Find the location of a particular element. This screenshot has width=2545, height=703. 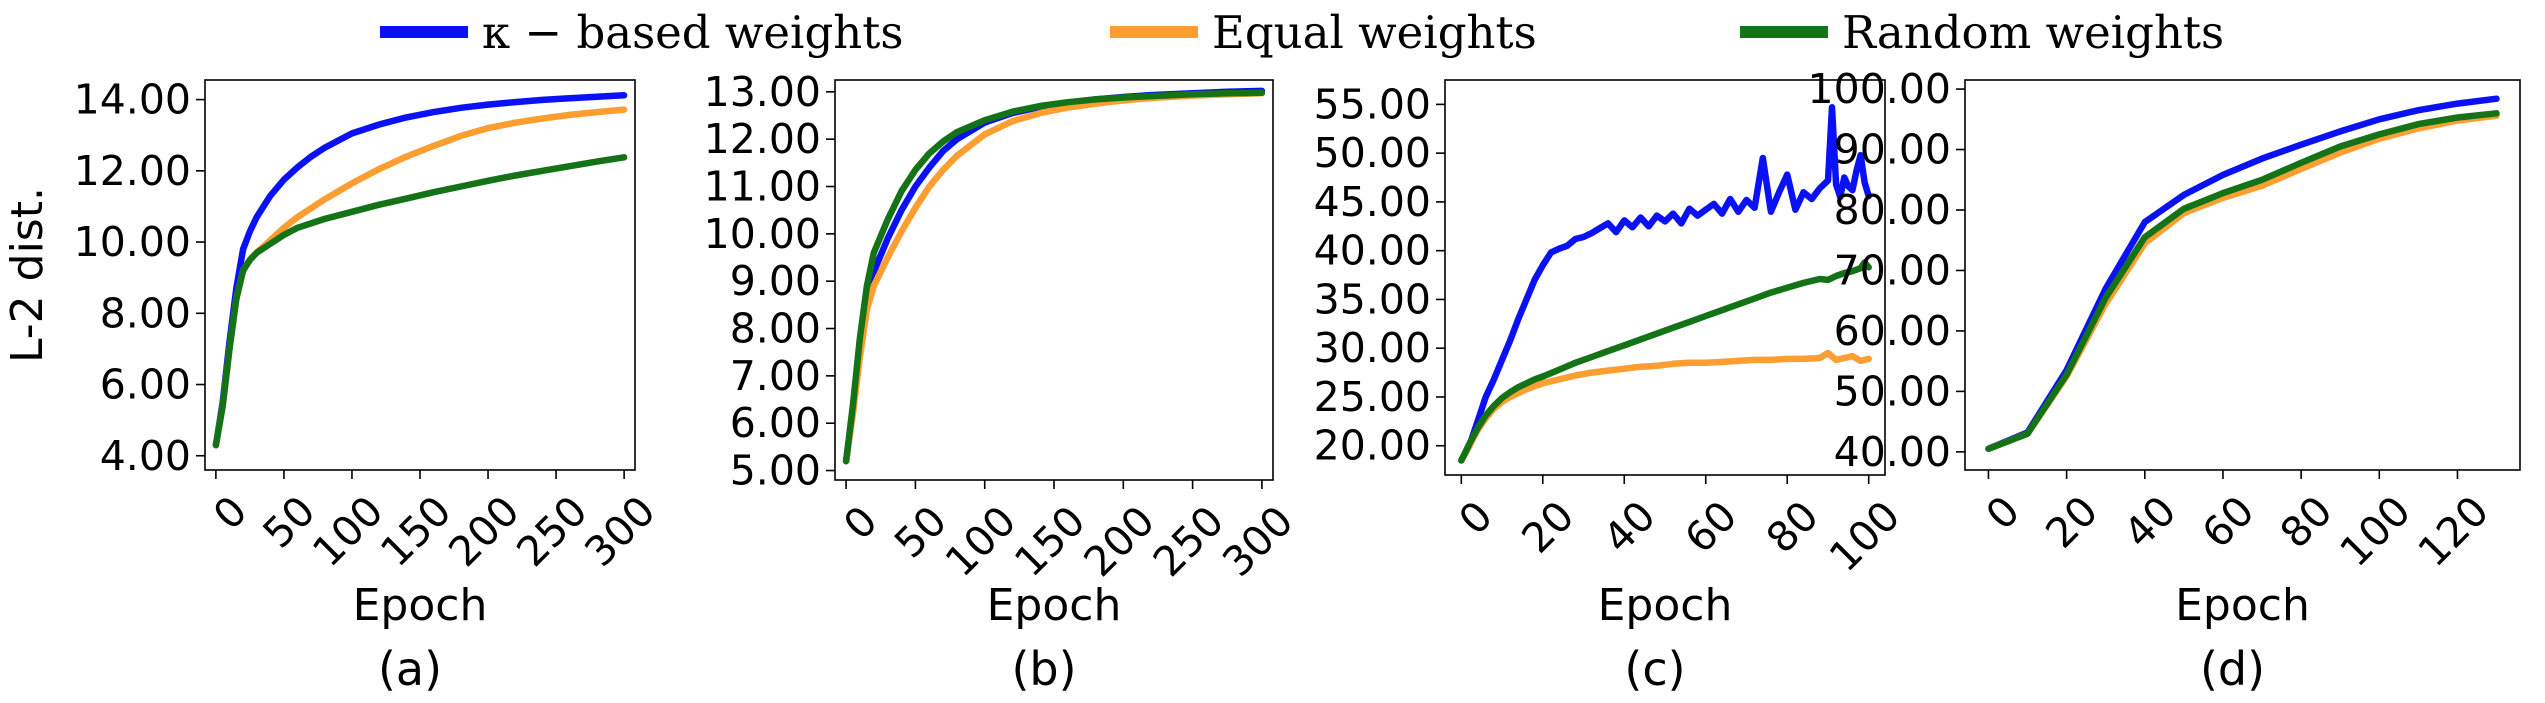

legend-item-random-weights: Random weights is located at coordinates (1982, 32).